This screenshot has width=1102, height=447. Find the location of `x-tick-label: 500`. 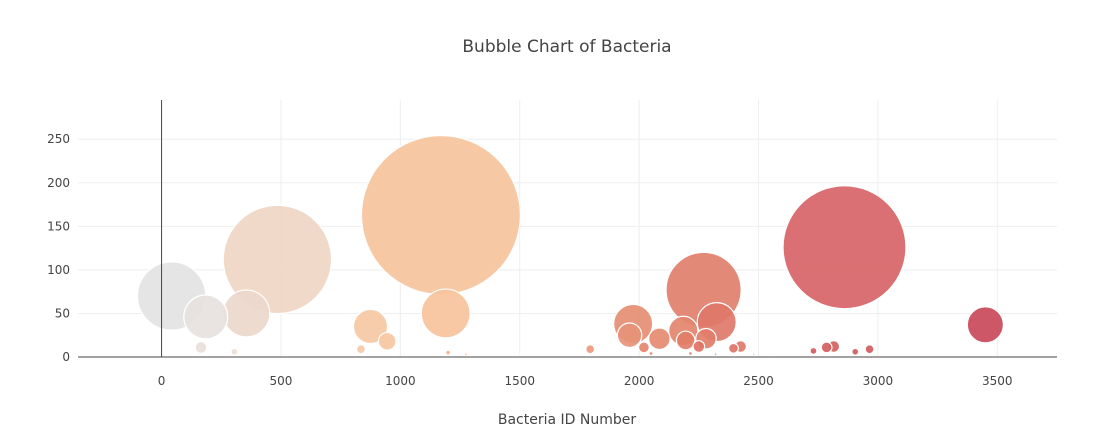

x-tick-label: 500 is located at coordinates (281, 381).